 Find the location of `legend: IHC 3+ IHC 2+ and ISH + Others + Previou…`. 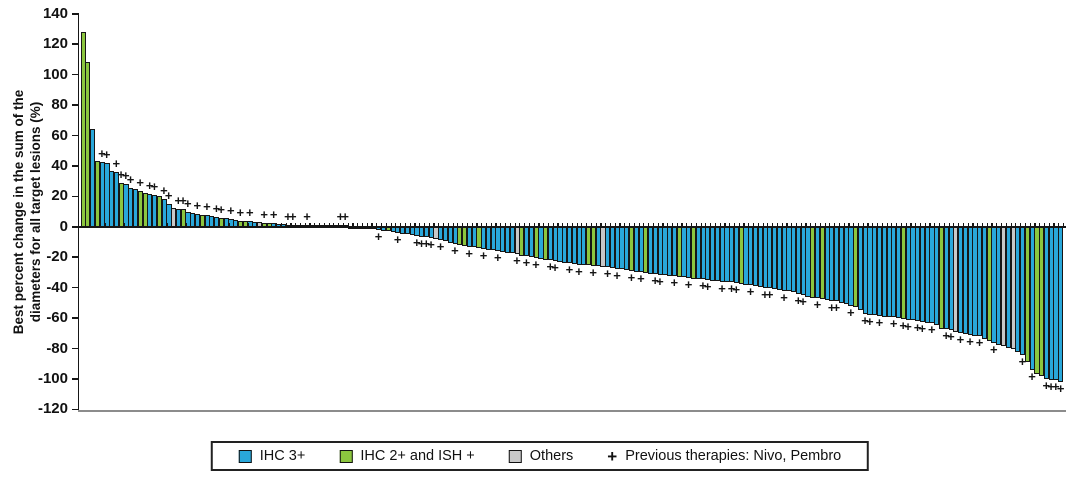

legend: IHC 3+ IHC 2+ and ISH + Others + Previou… is located at coordinates (540, 456).